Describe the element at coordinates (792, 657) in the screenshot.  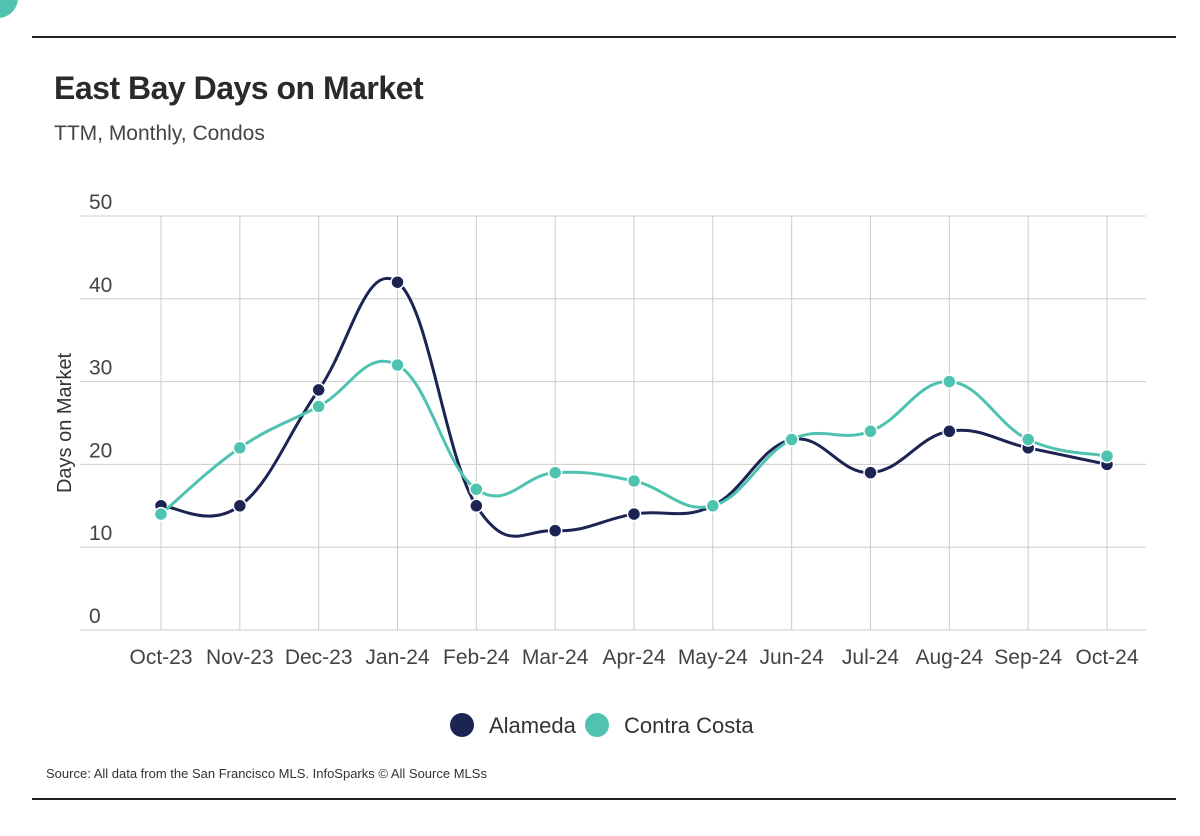
I see `x-tick-label: Jun-24` at that location.